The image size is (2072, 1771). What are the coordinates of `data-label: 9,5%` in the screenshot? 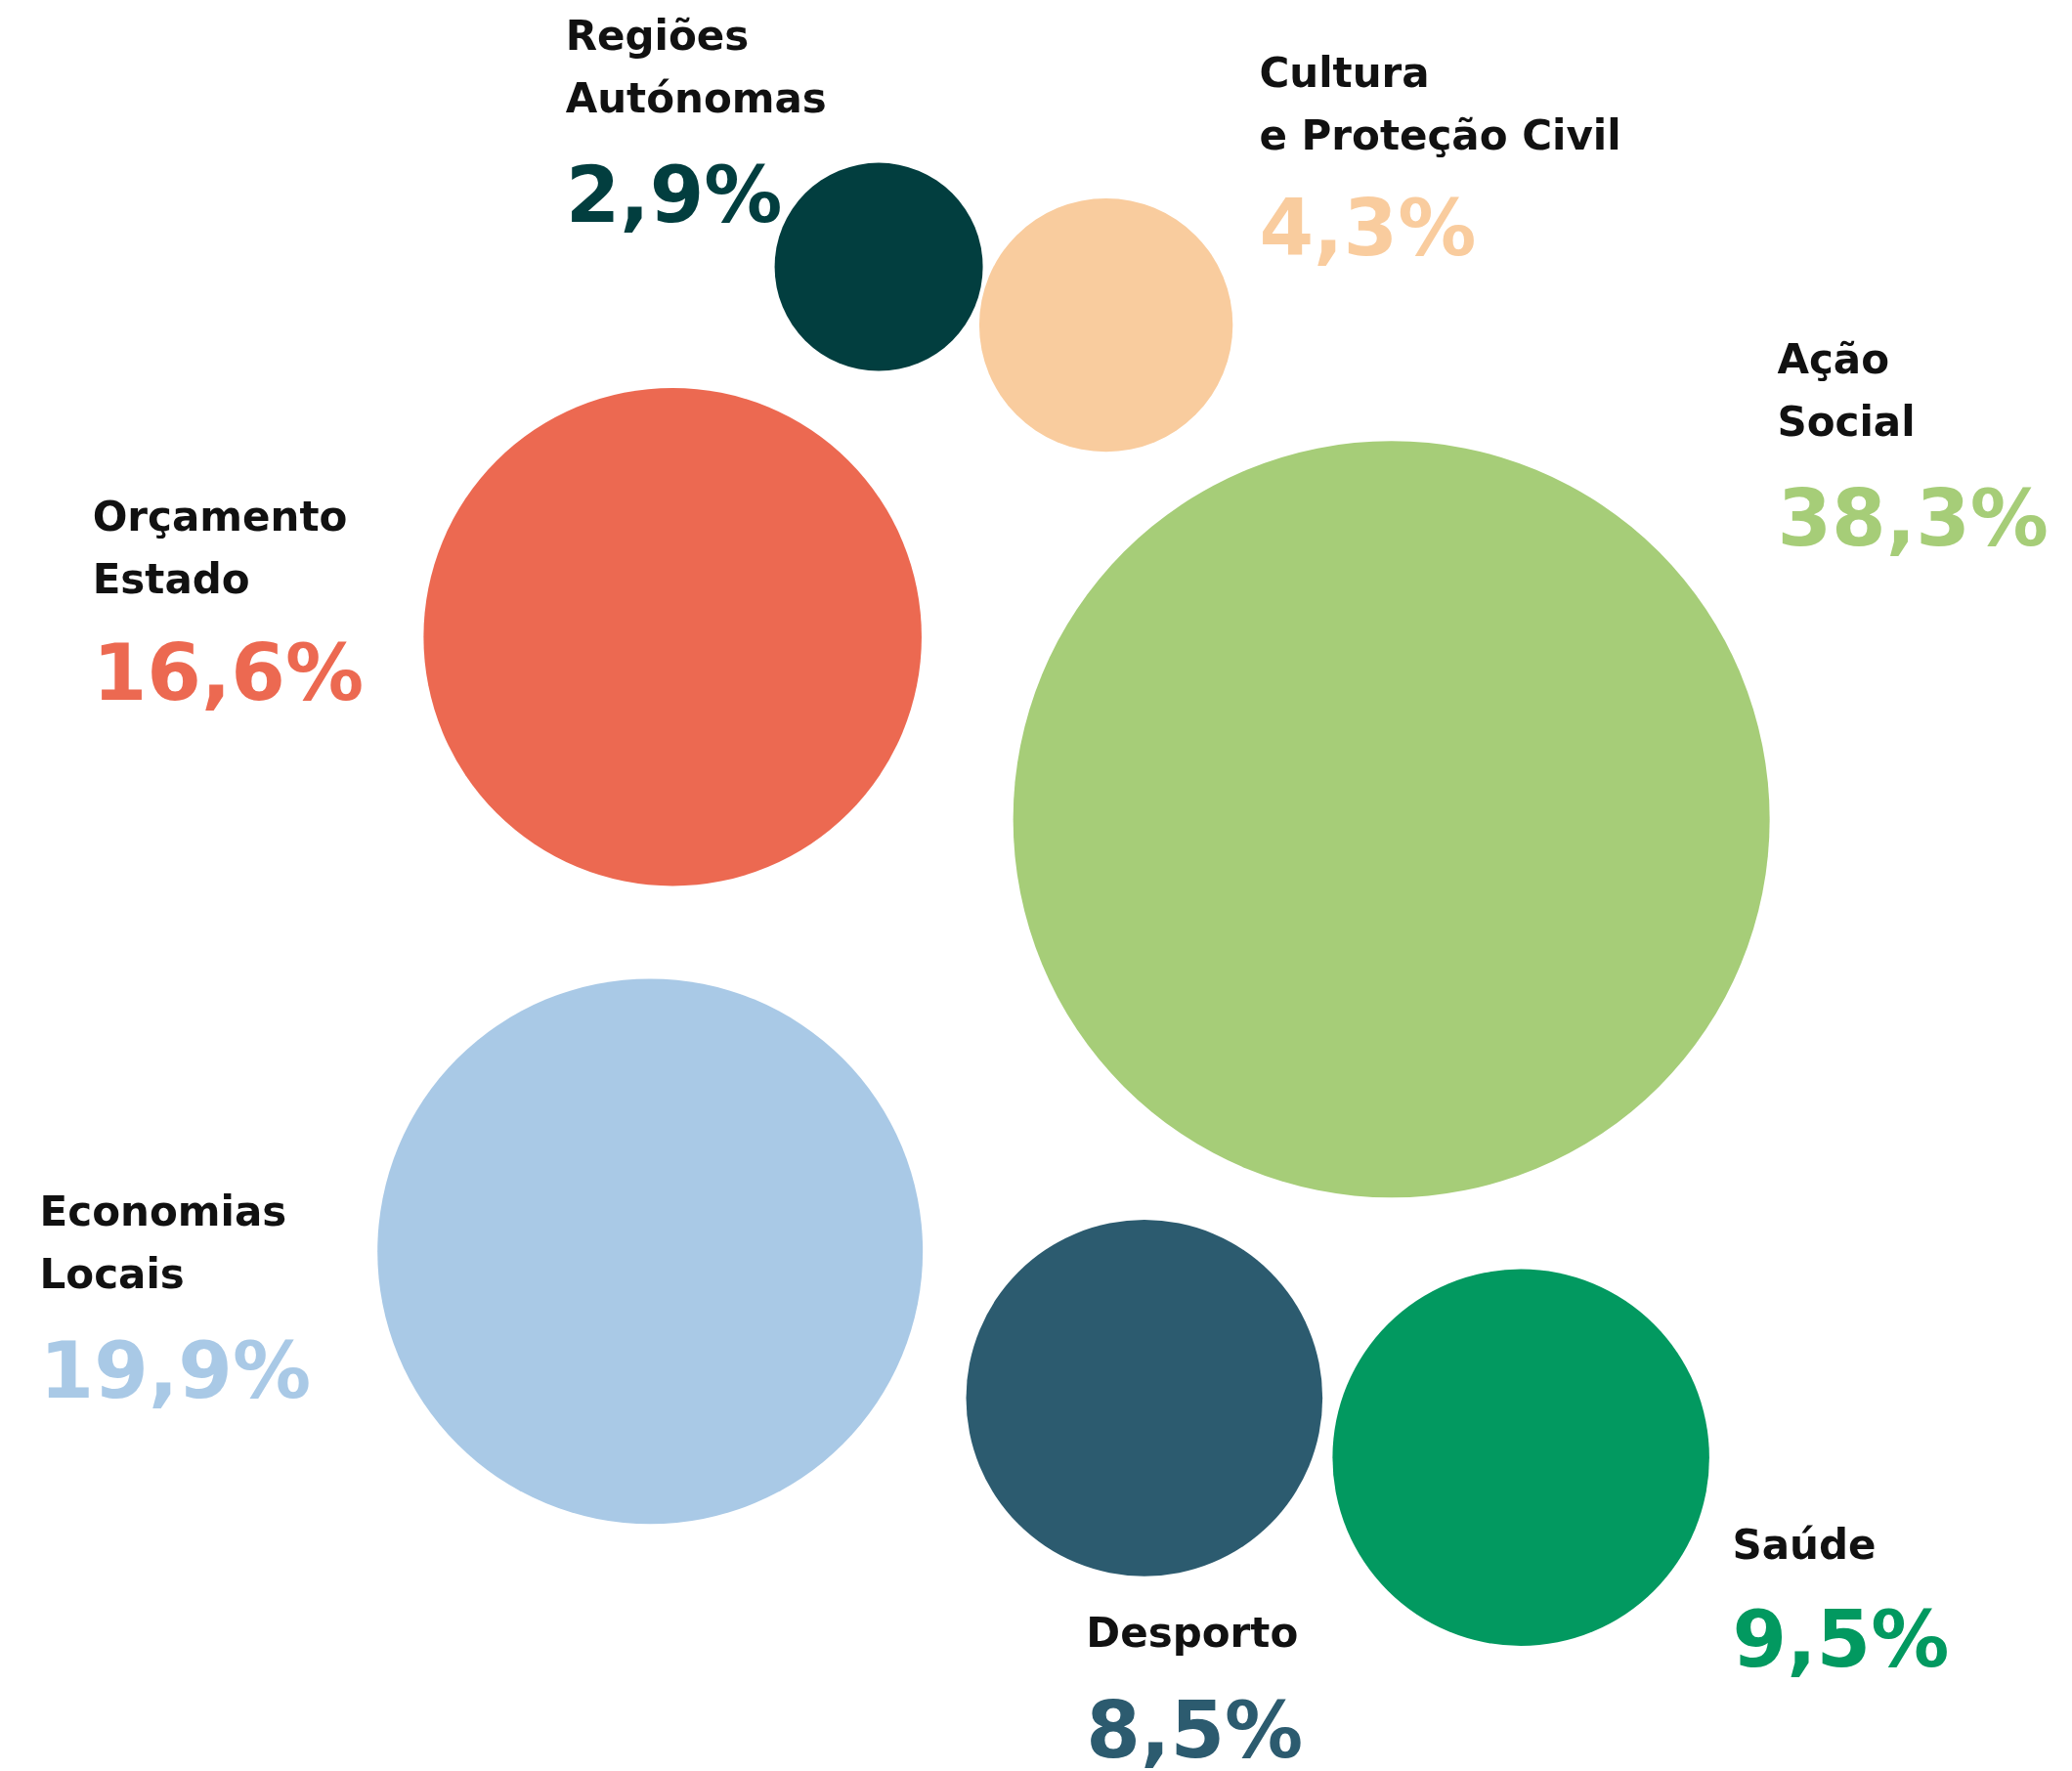 It's located at (1841, 1639).